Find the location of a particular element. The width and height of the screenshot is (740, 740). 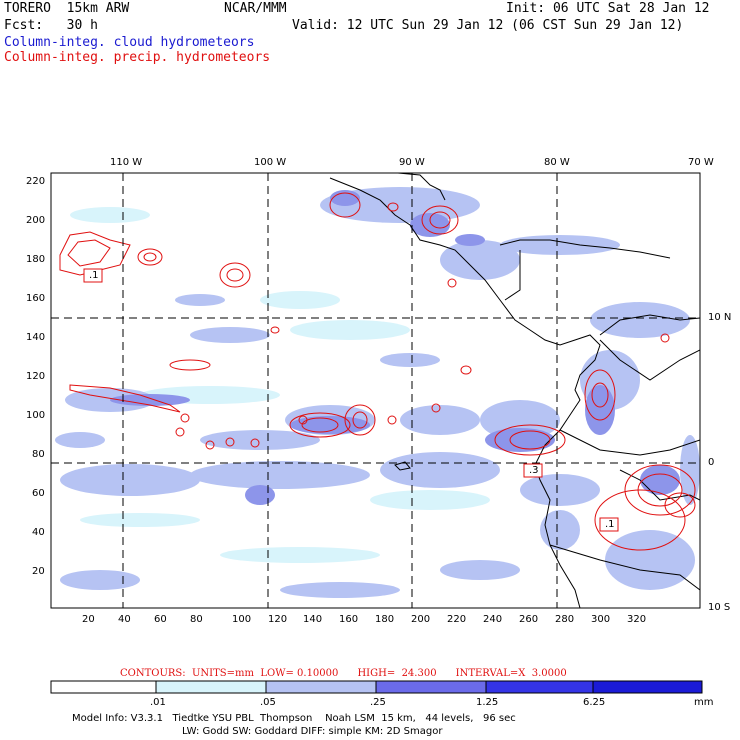

y-tick: 160 is located at coordinates (36, 298).